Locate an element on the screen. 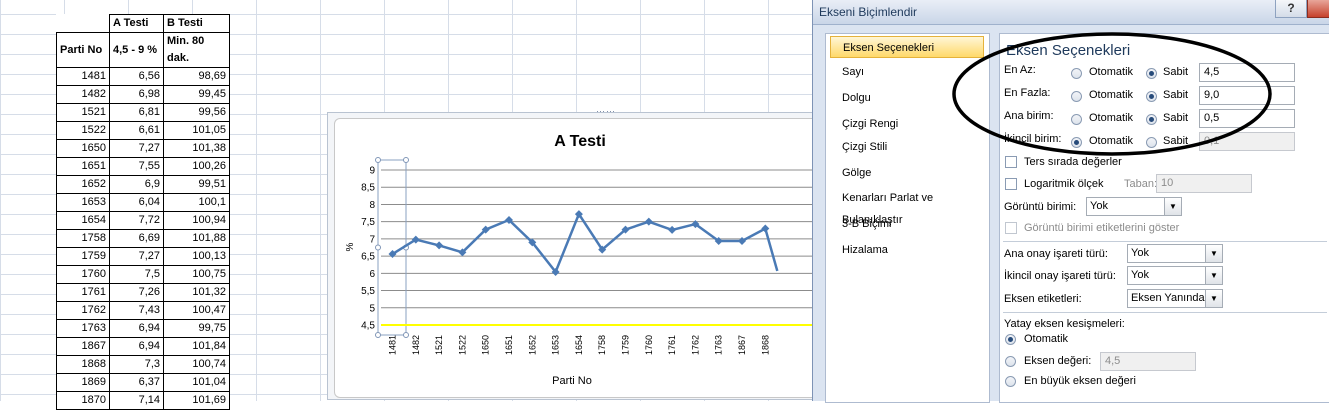 This screenshot has width=1329, height=410. b-testi-cell: 99,75 is located at coordinates (196, 328).